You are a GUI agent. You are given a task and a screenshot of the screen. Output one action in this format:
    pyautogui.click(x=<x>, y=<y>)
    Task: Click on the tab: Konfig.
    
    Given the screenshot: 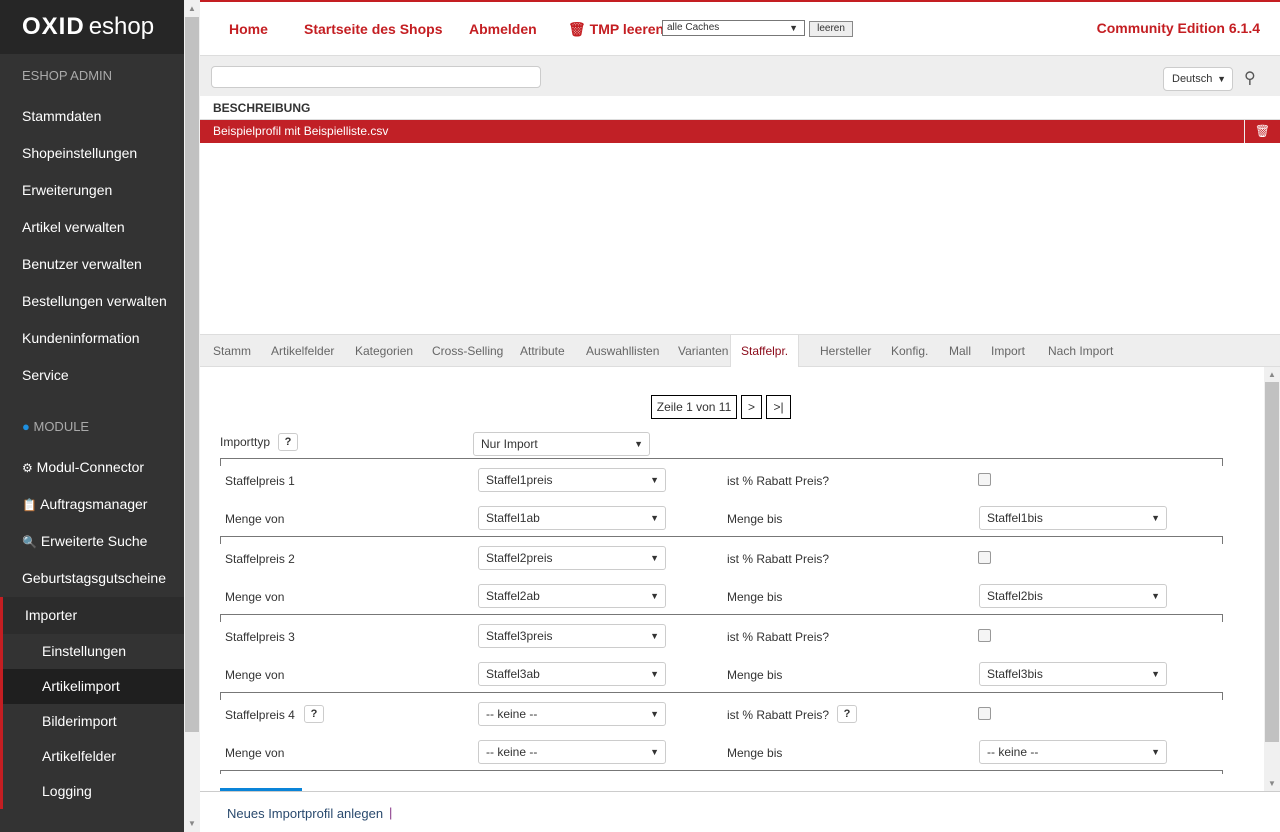 What is the action you would take?
    pyautogui.click(x=910, y=351)
    